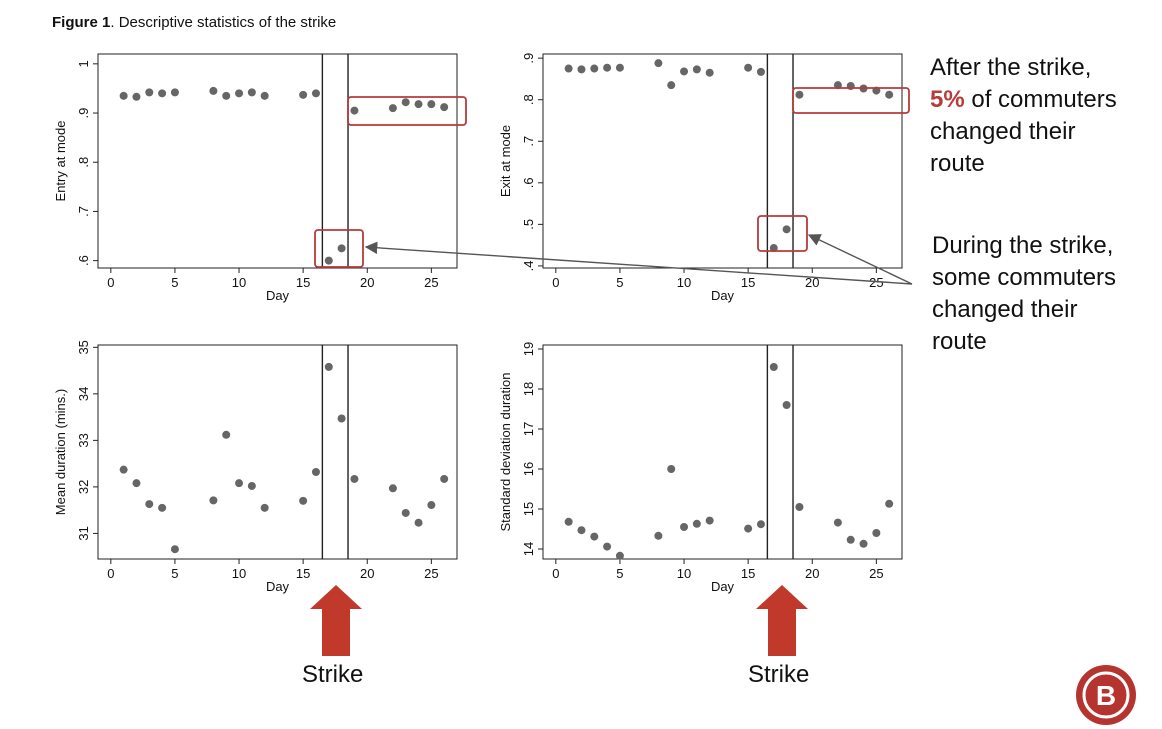  I want to click on callout-after-line4: route, so click(957, 163).